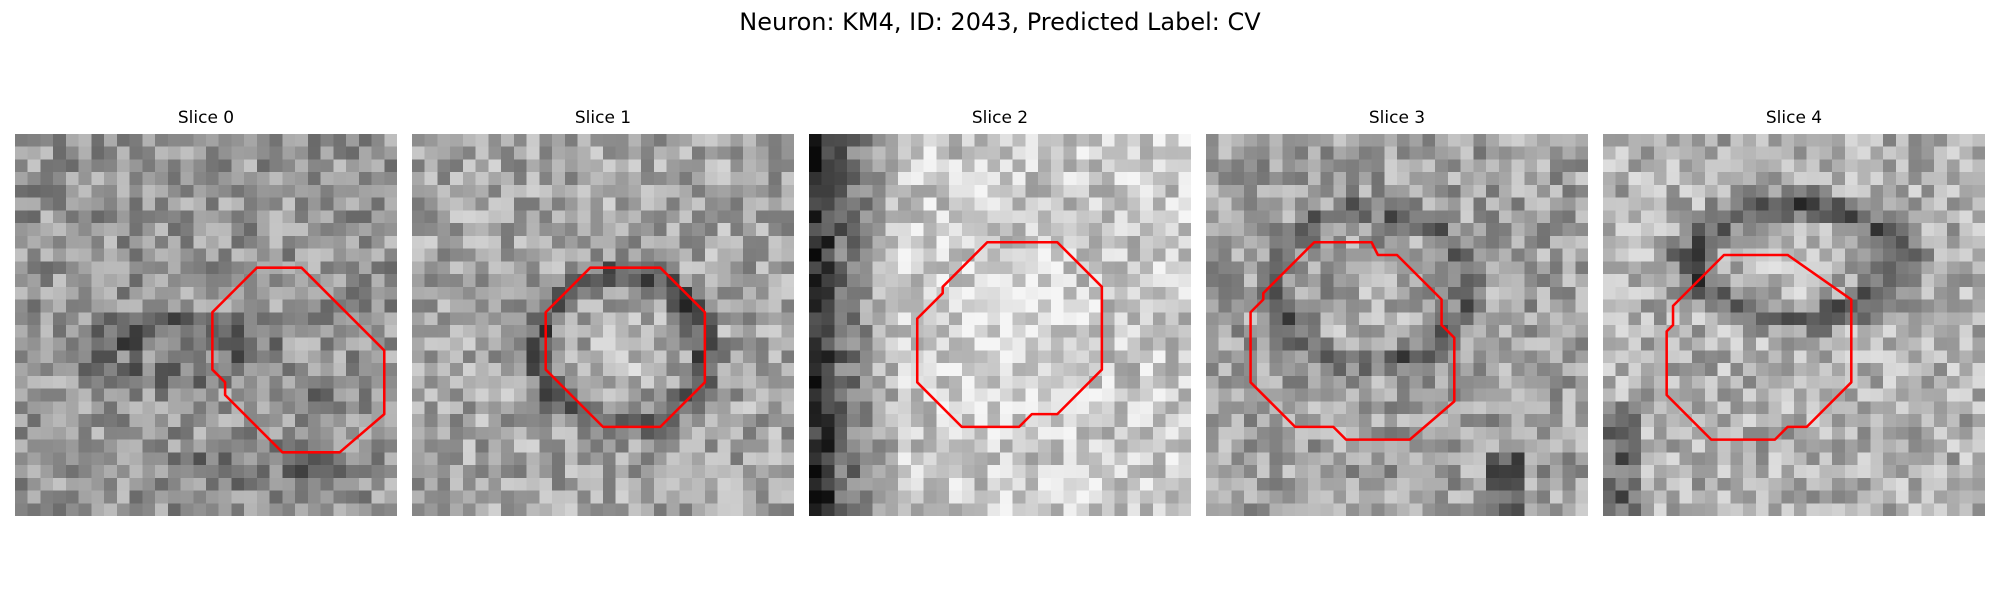 The image size is (2000, 600). I want to click on slice-panel-2: Slice 2, so click(1000, 311).